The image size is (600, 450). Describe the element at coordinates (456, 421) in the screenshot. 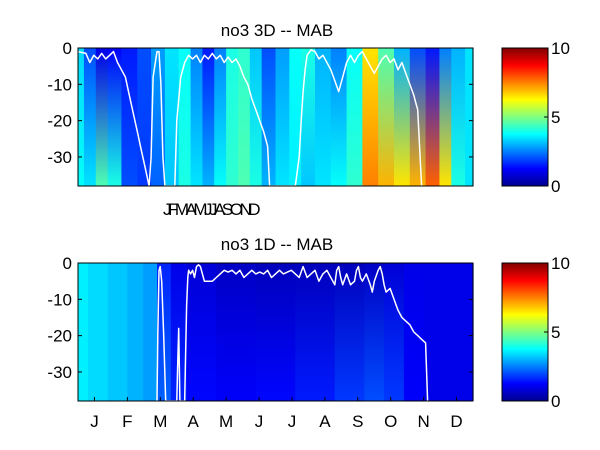

I see `x-tick-label: D` at that location.